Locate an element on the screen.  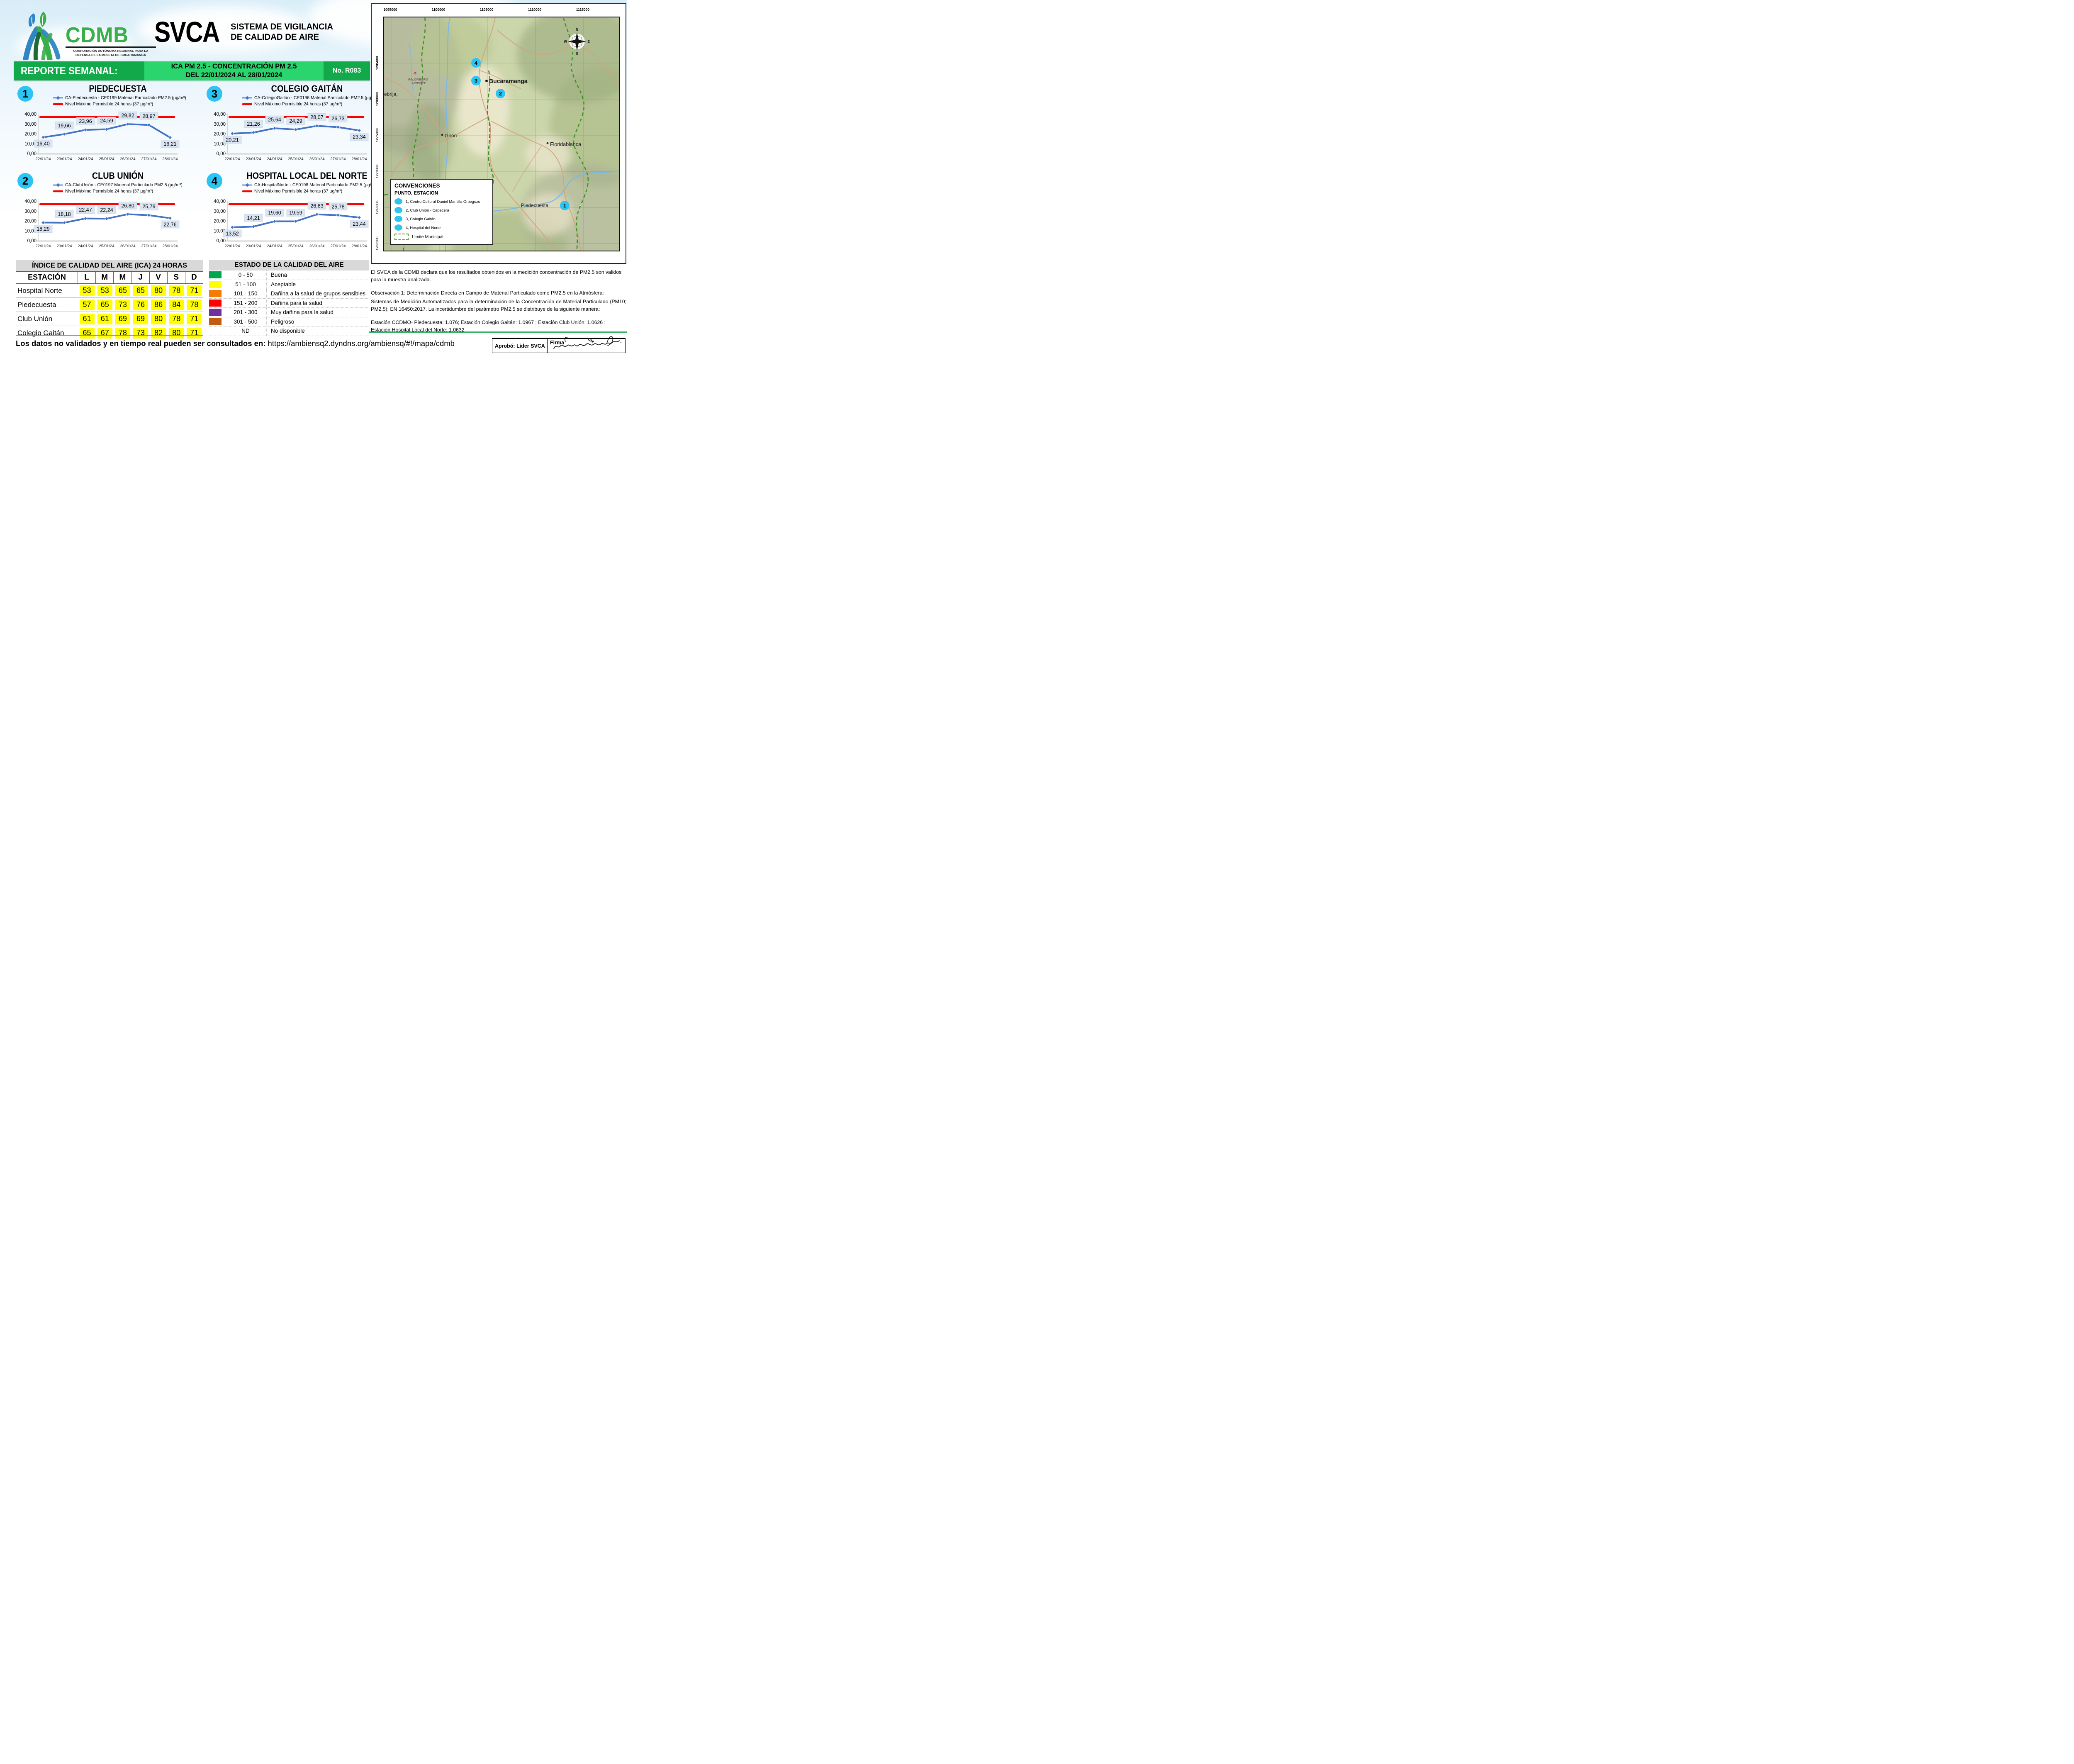
estado-label: Muy dañina para la salud is located at coordinates (302, 312).